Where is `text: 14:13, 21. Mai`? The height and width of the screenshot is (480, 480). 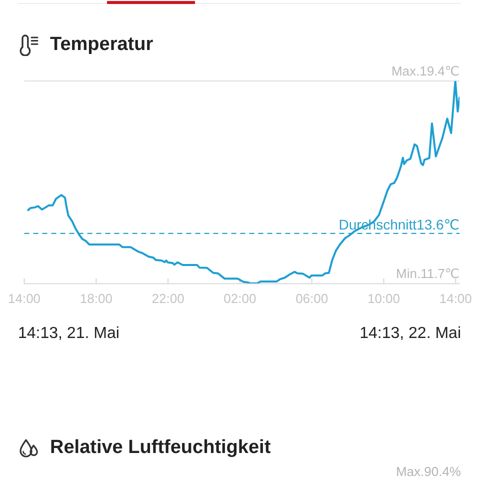 text: 14:13, 21. Mai is located at coordinates (69, 333).